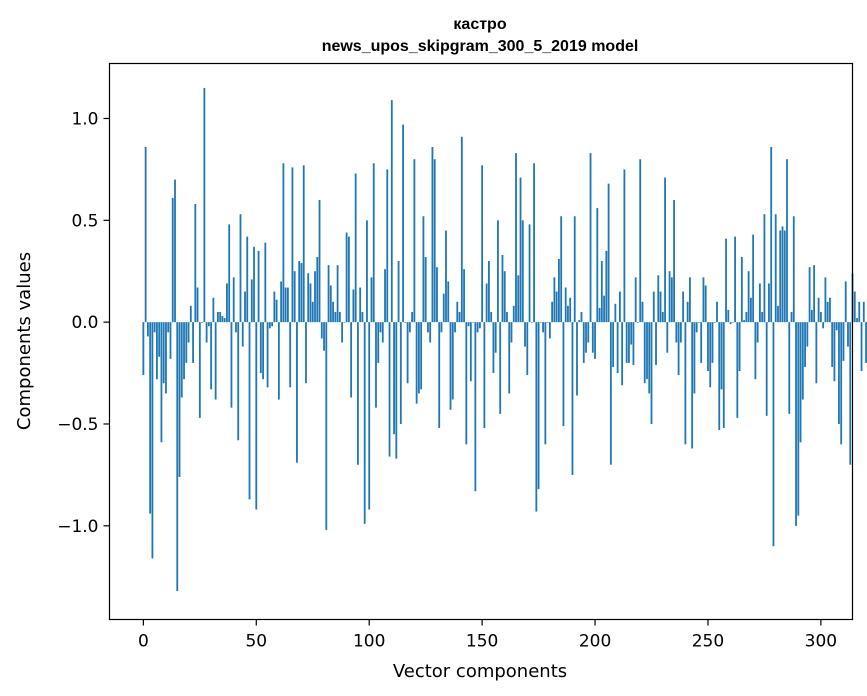 The width and height of the screenshot is (867, 696). What do you see at coordinates (84, 323) in the screenshot?
I see `y-tick-label: 0.0` at bounding box center [84, 323].